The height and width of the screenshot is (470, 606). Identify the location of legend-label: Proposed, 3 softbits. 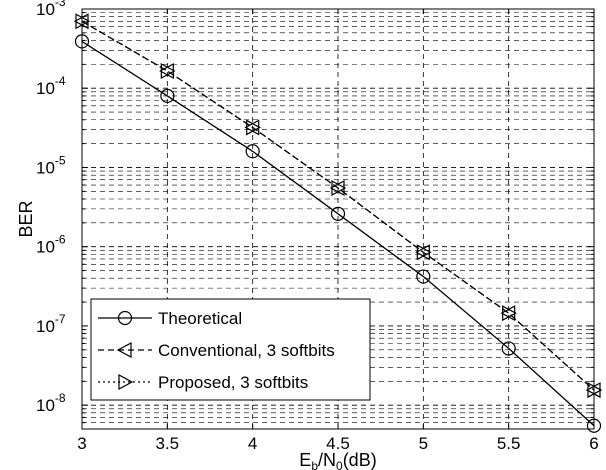
(233, 382).